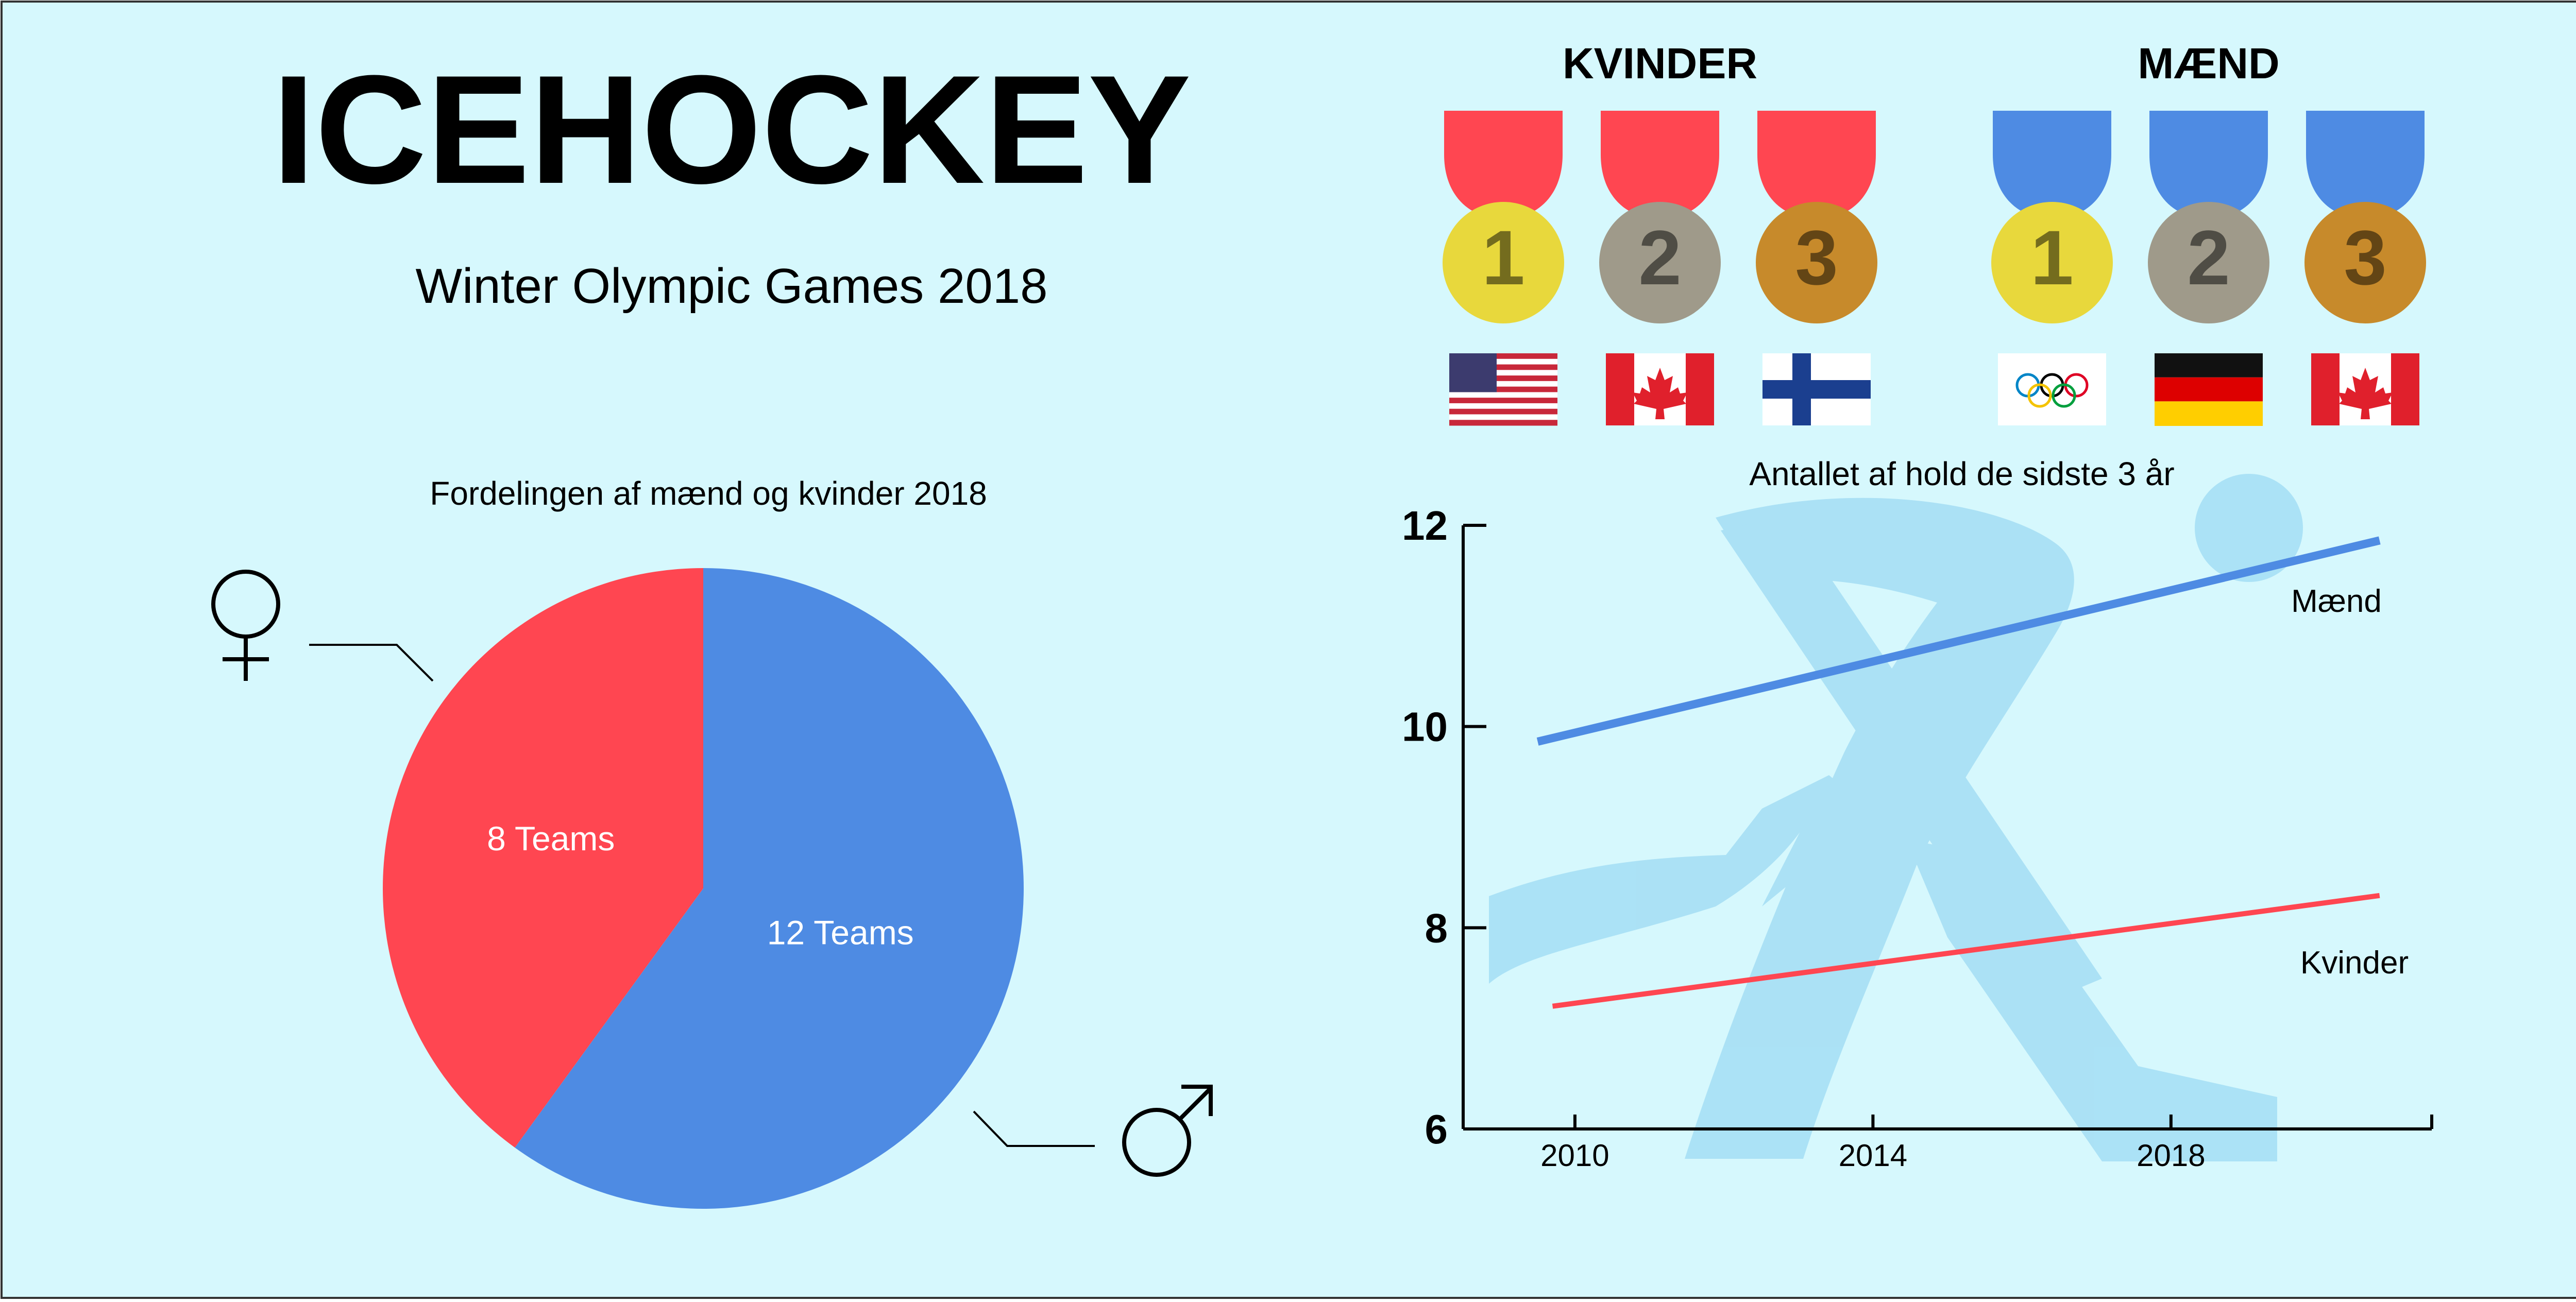  Describe the element at coordinates (1966, 951) in the screenshot. I see `series-line-women` at that location.